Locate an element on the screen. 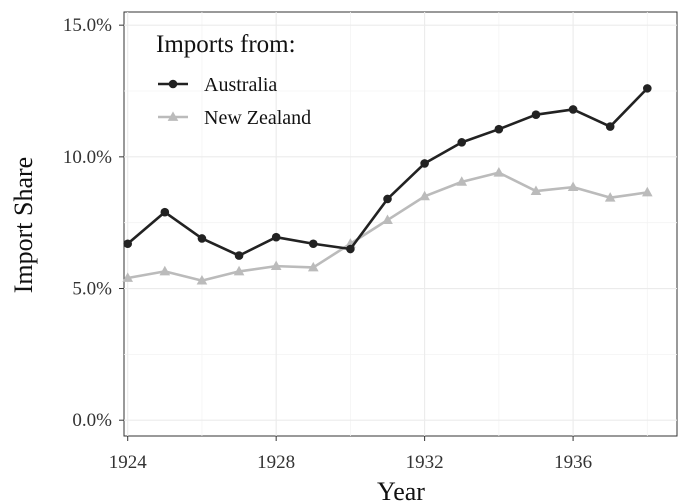 Image resolution: width=678 pixels, height=502 pixels. y-axis-title: Import Share is located at coordinates (23, 225).